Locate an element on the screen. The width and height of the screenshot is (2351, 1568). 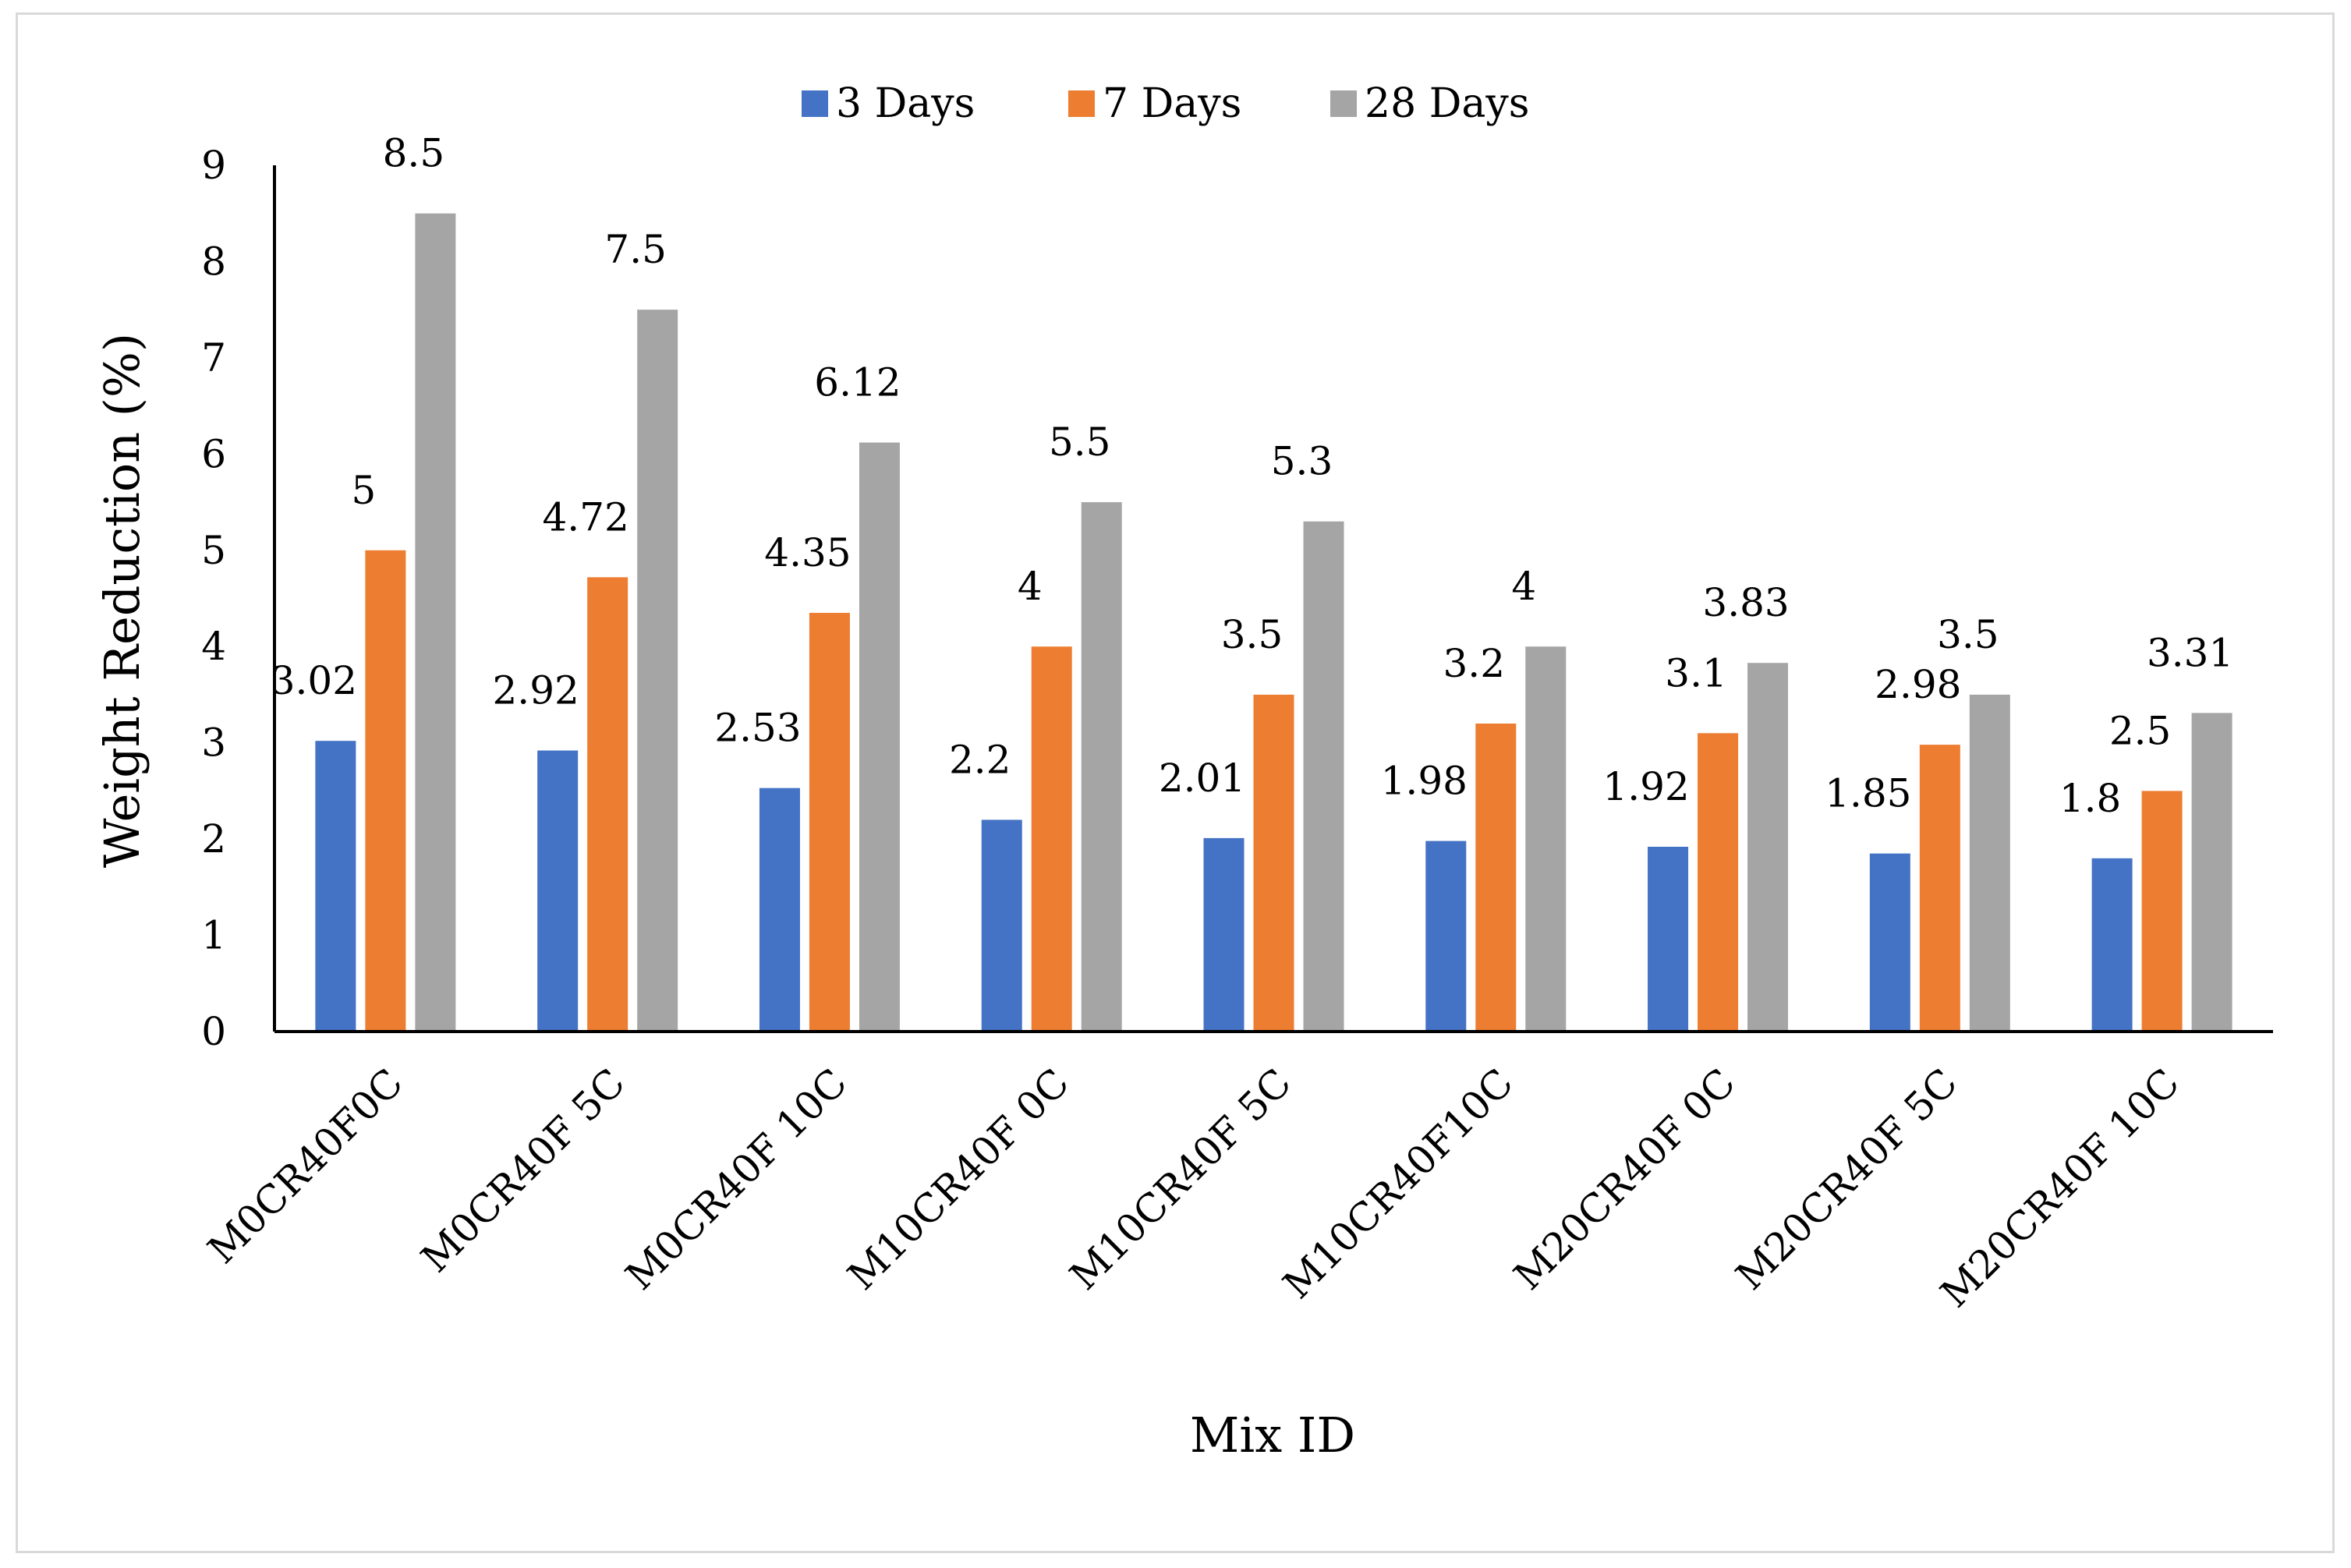
y-tick-label: 9 is located at coordinates (213, 165).